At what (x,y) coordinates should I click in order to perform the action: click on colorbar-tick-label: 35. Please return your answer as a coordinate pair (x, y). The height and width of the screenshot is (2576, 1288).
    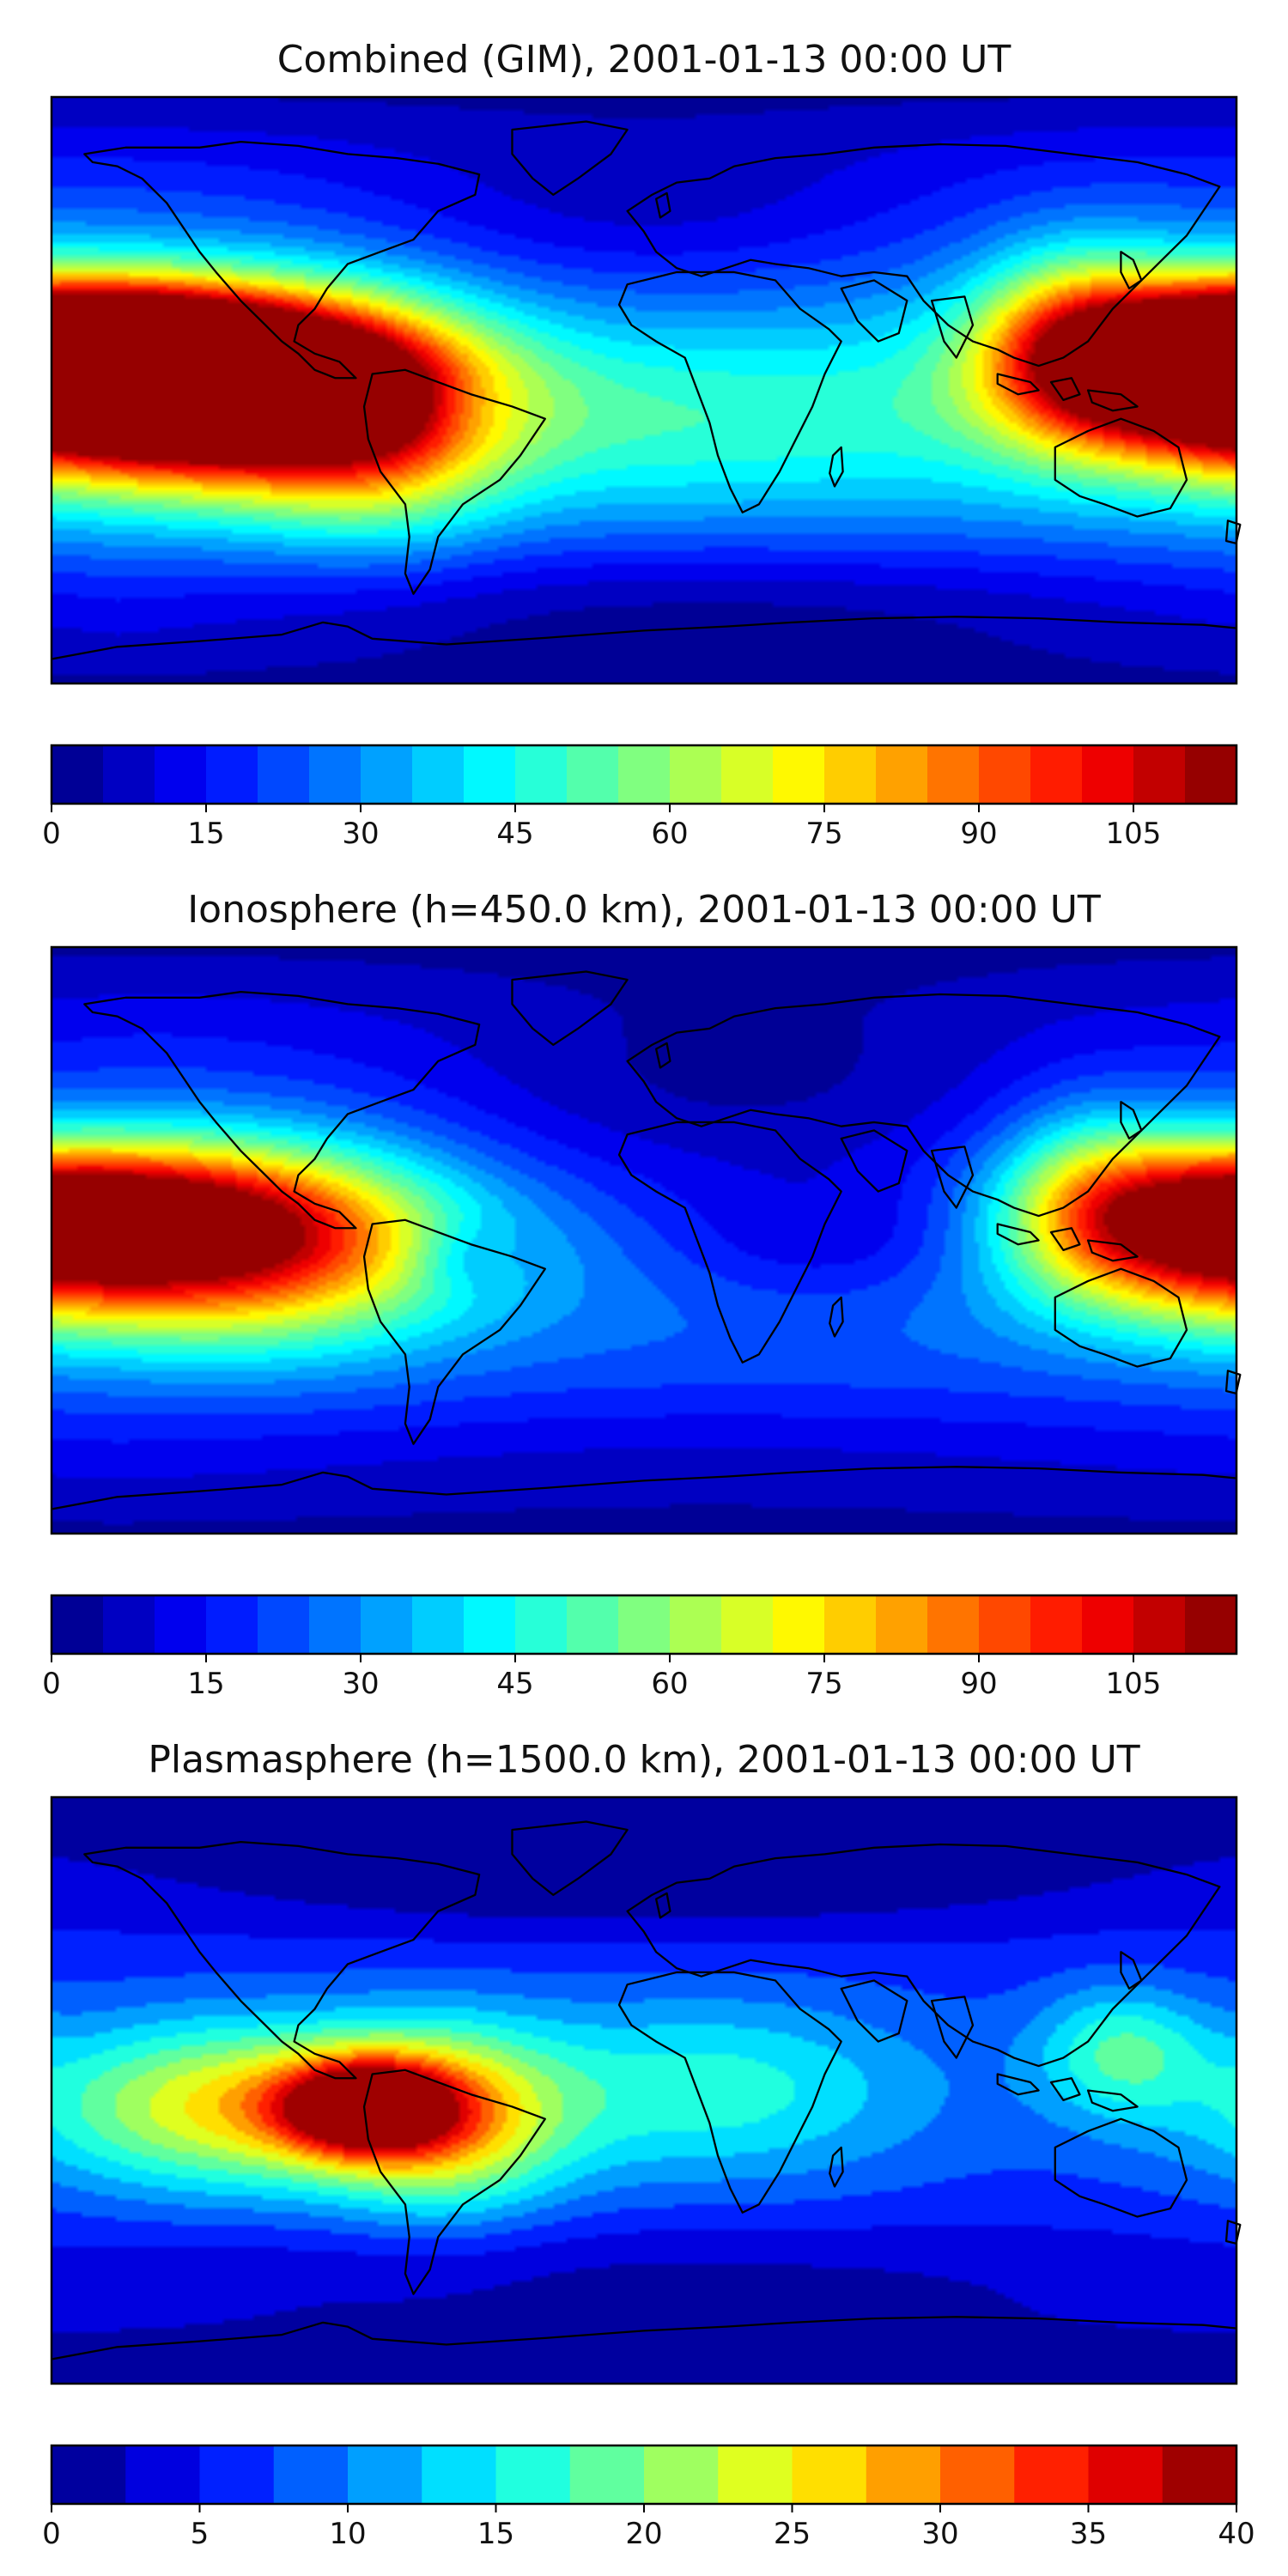
    Looking at the image, I should click on (1089, 2534).